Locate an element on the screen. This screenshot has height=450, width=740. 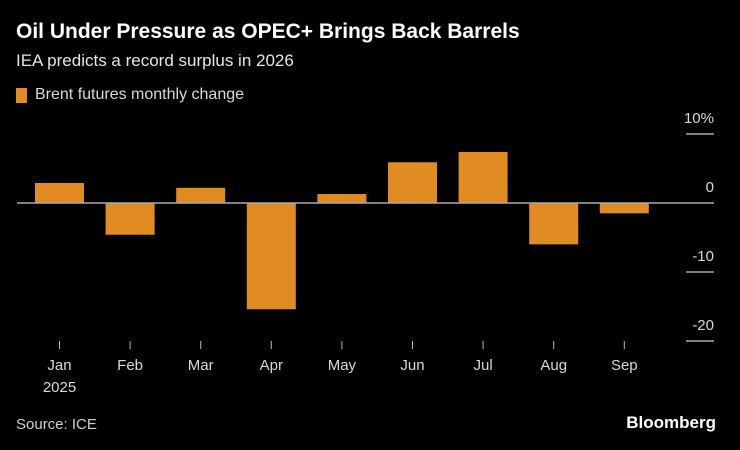
x-tick-label: Jun is located at coordinates (412, 365).